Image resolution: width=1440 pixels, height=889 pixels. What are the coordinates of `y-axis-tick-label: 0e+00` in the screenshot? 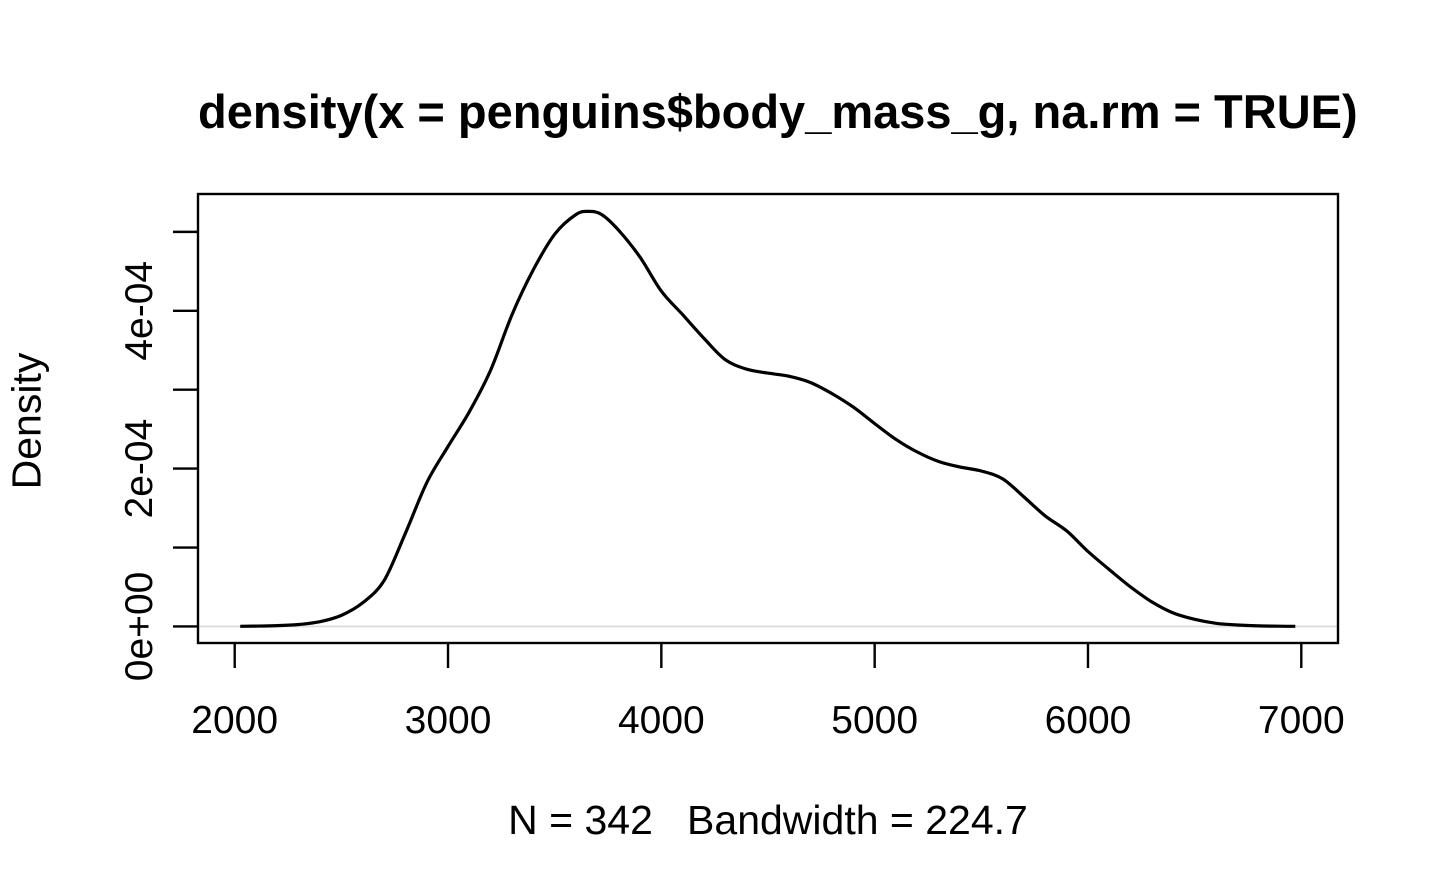 It's located at (139, 627).